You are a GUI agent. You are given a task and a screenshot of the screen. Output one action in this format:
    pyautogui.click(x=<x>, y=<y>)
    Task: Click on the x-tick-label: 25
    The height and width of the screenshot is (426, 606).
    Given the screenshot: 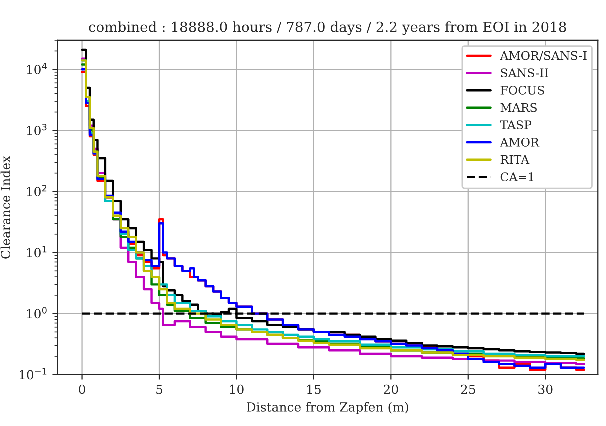 What is the action you would take?
    pyautogui.click(x=468, y=389)
    